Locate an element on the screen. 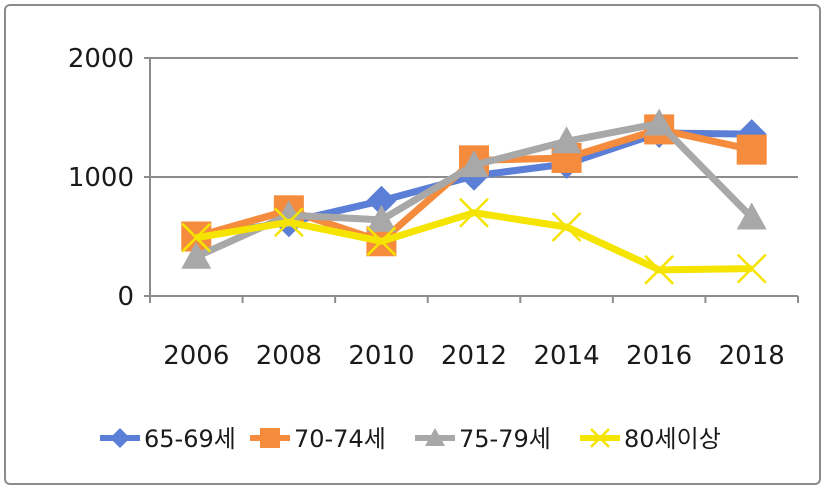 The height and width of the screenshot is (491, 827). legend-item: 75-79세 is located at coordinates (483, 439).